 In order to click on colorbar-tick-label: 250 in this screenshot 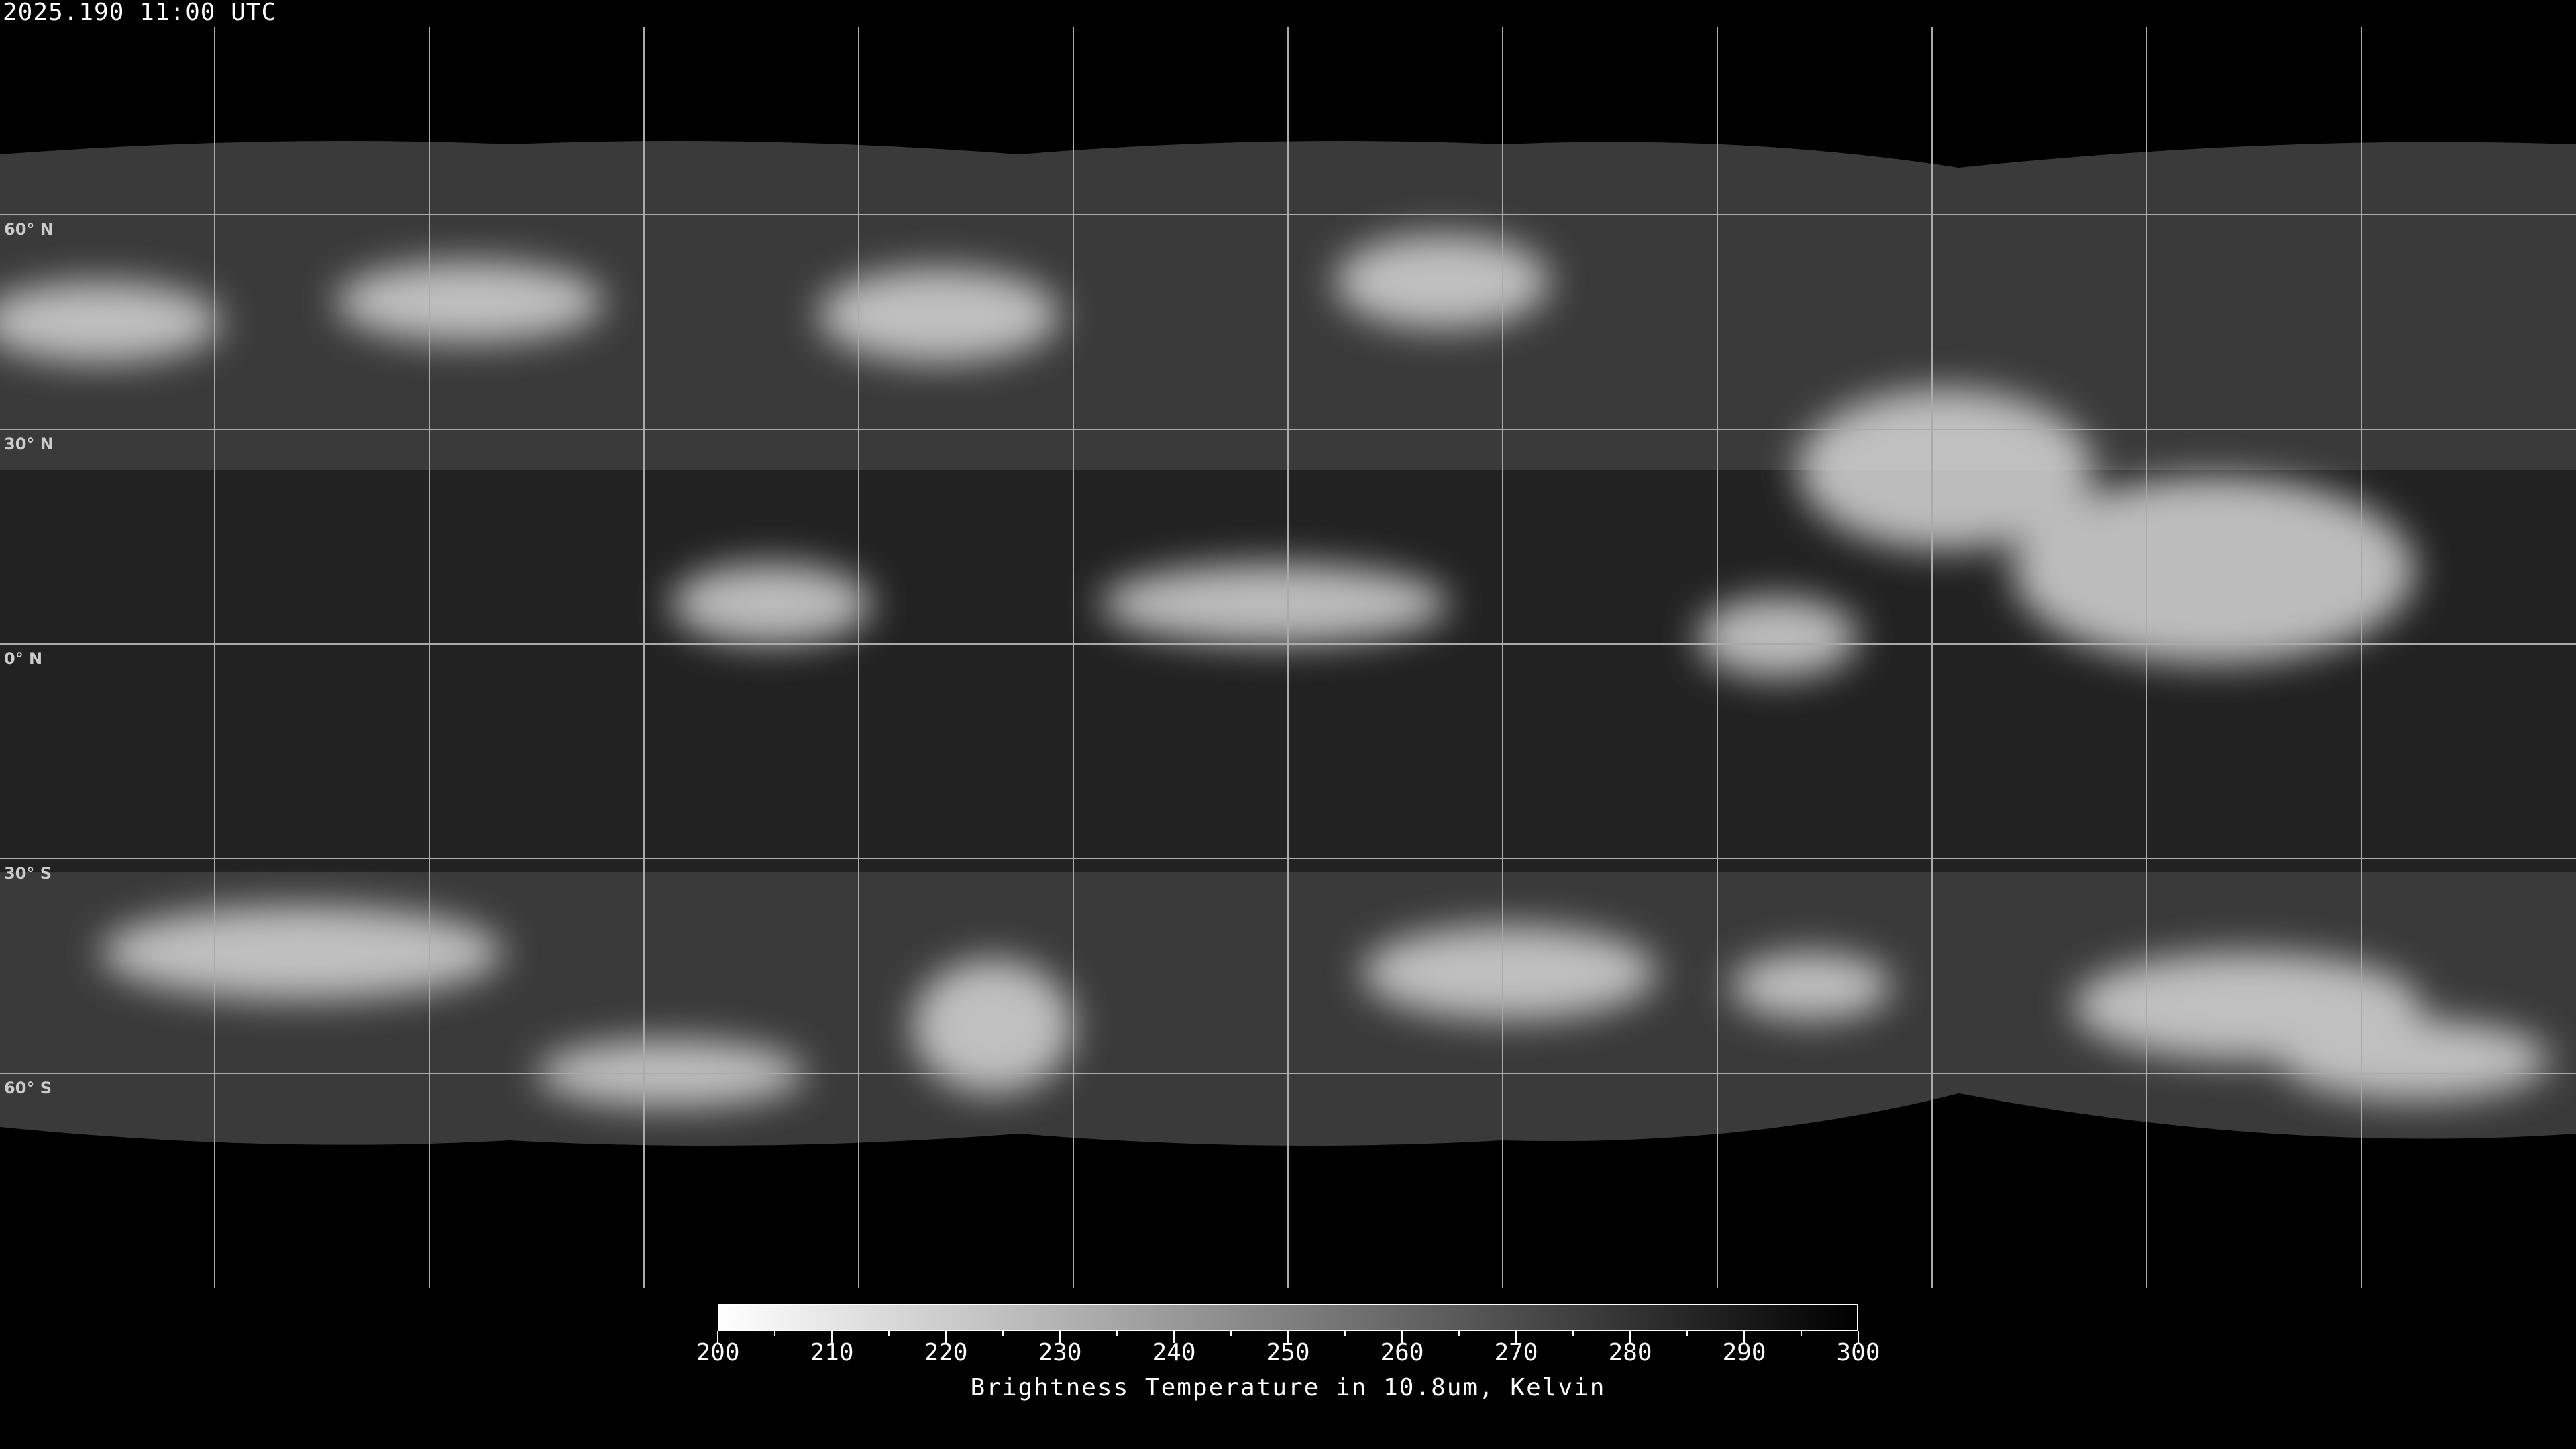, I will do `click(1288, 1352)`.